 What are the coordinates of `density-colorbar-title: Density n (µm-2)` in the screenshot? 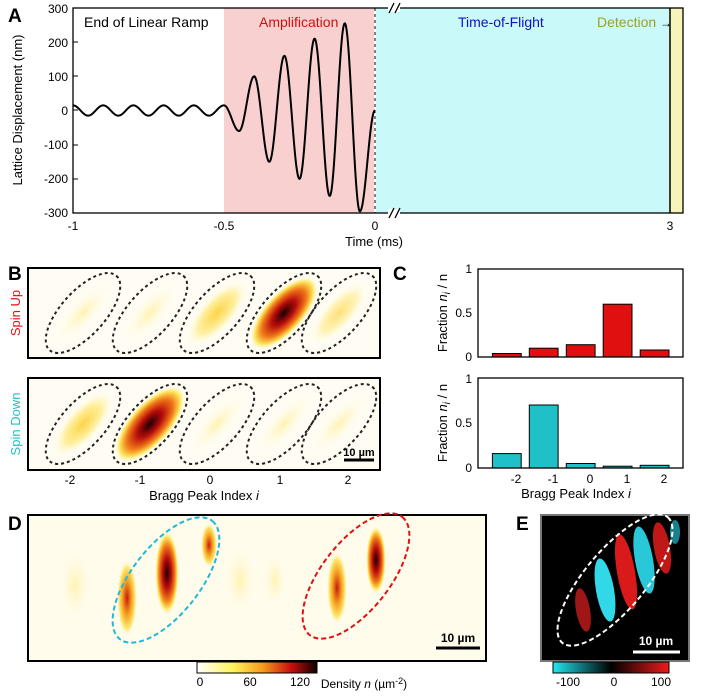 It's located at (364, 683).